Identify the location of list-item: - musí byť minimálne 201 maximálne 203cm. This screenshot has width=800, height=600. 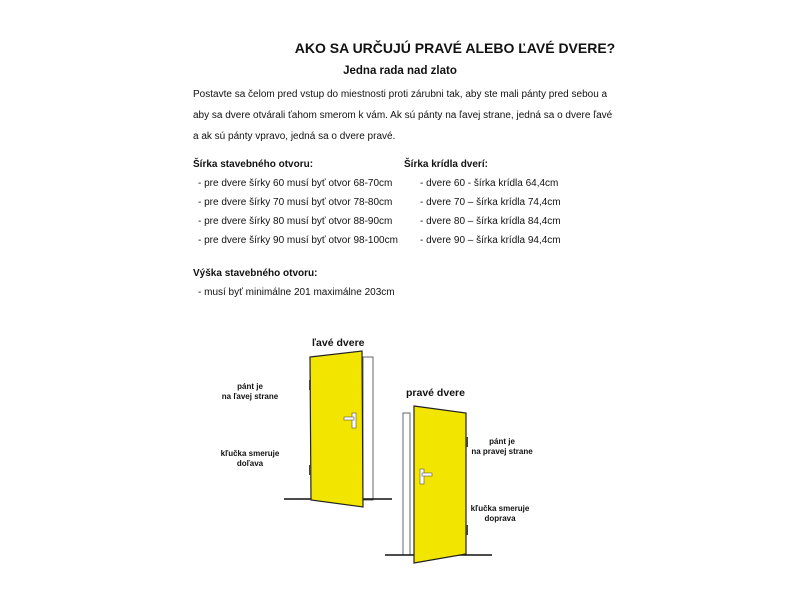
(296, 292).